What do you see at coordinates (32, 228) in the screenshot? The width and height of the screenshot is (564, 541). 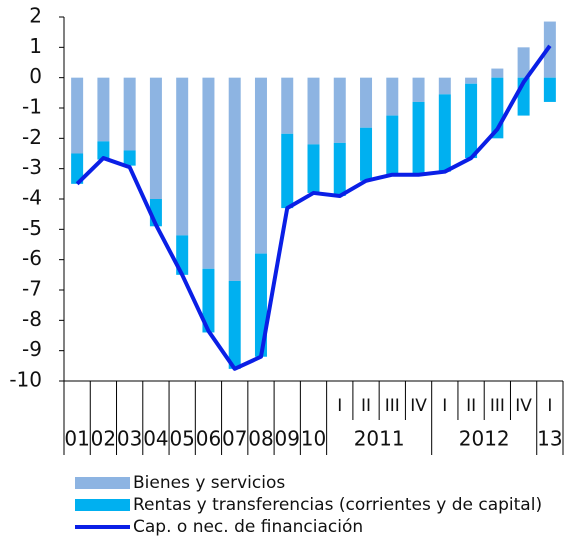 I see `y-tick-label: -5` at bounding box center [32, 228].